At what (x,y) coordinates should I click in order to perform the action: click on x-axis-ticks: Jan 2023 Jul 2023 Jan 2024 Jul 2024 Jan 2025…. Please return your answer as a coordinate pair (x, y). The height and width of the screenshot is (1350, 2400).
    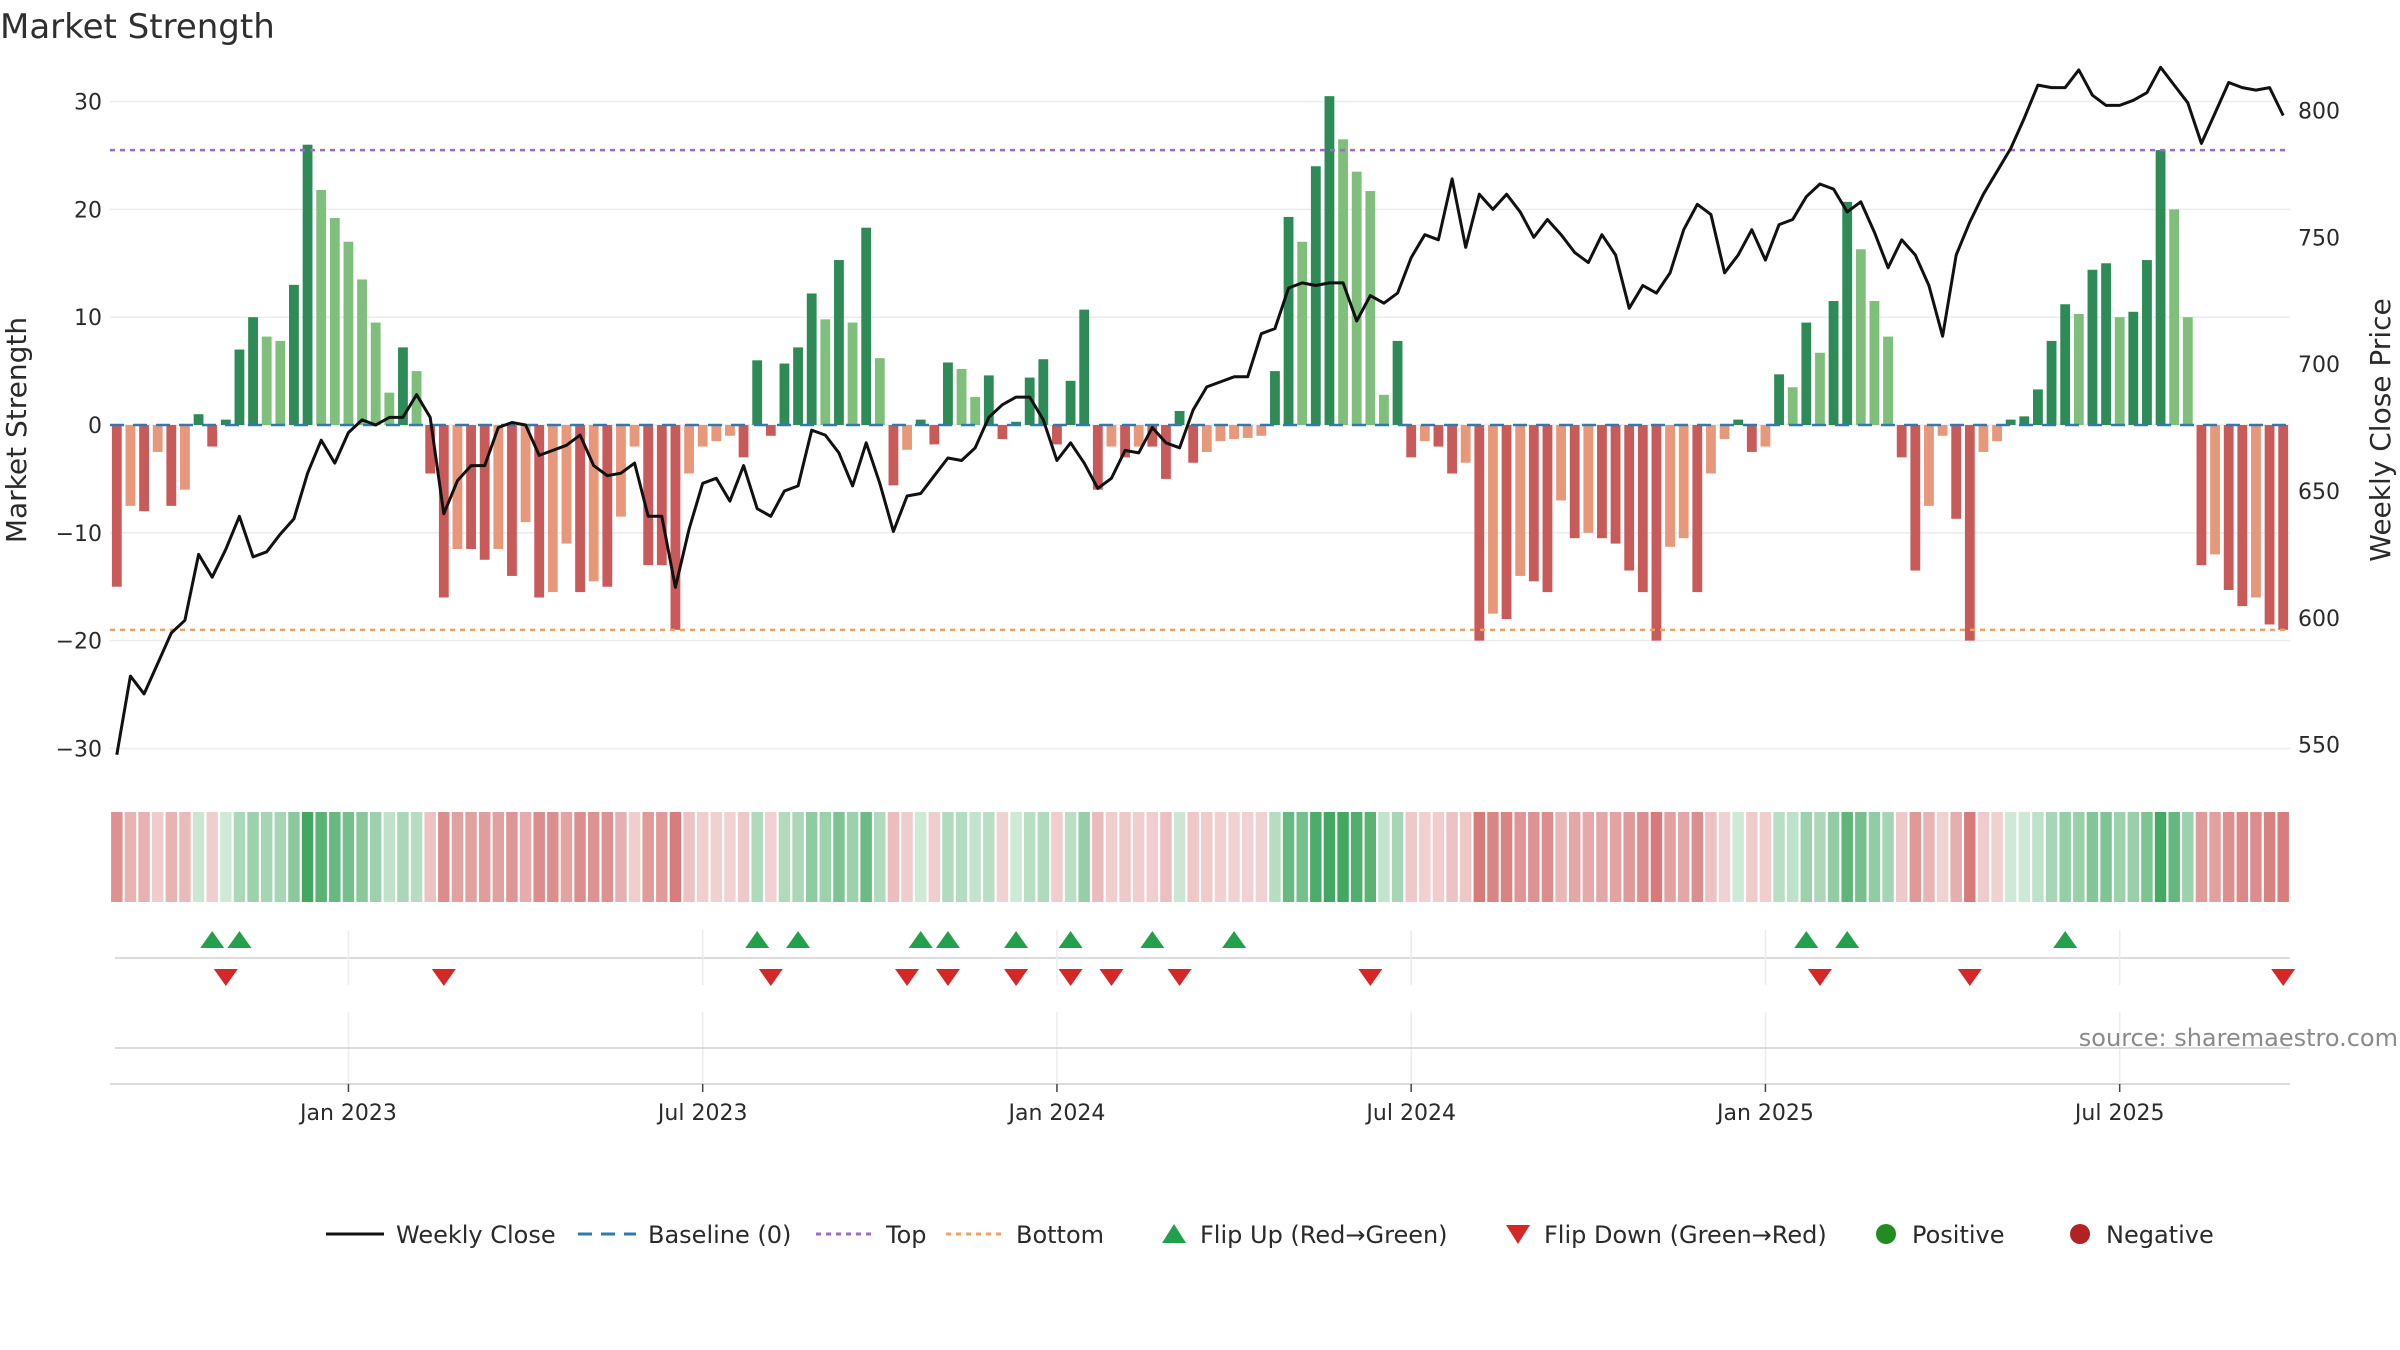
    Looking at the image, I should click on (1231, 1105).